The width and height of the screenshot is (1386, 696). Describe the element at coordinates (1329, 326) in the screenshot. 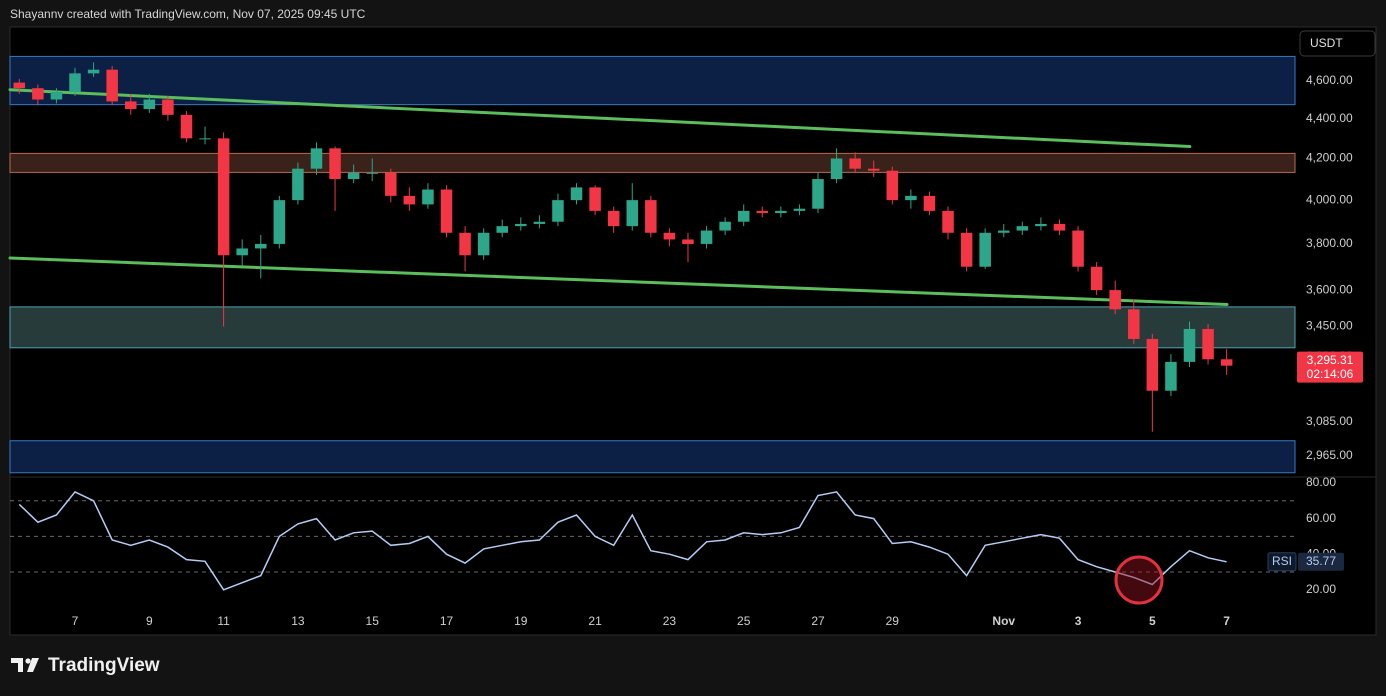

I see `y-tick-label: 3,450.00` at that location.